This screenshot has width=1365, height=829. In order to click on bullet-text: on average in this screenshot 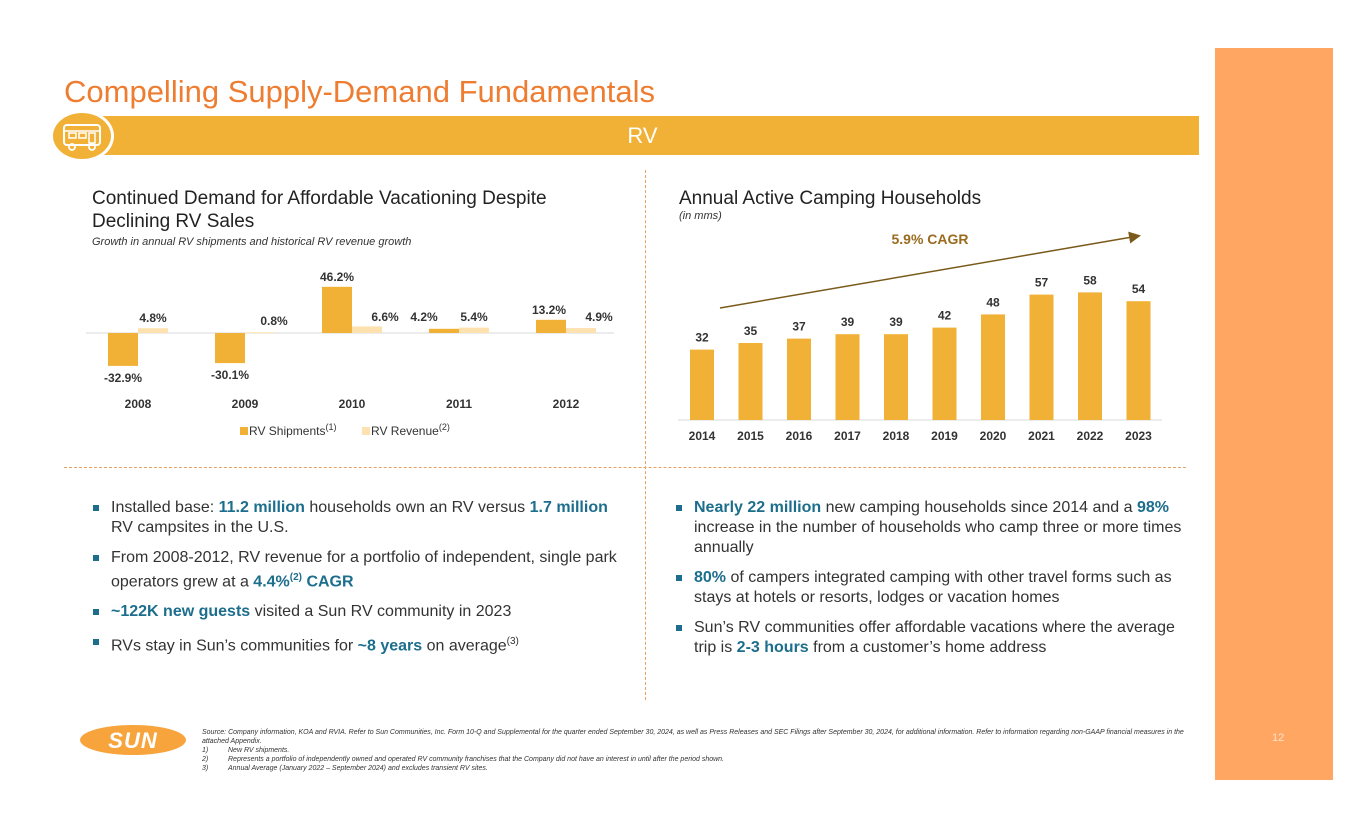, I will do `click(464, 646)`.